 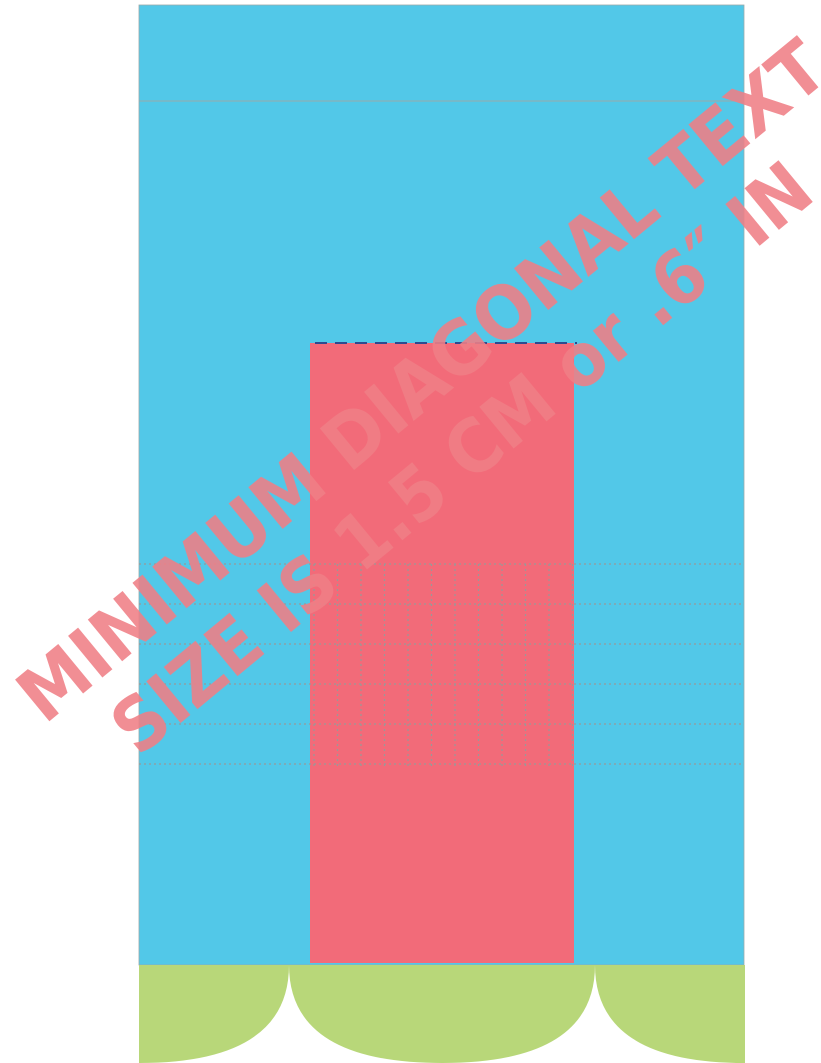 What do you see at coordinates (670, 1014) in the screenshot?
I see `flap-right` at bounding box center [670, 1014].